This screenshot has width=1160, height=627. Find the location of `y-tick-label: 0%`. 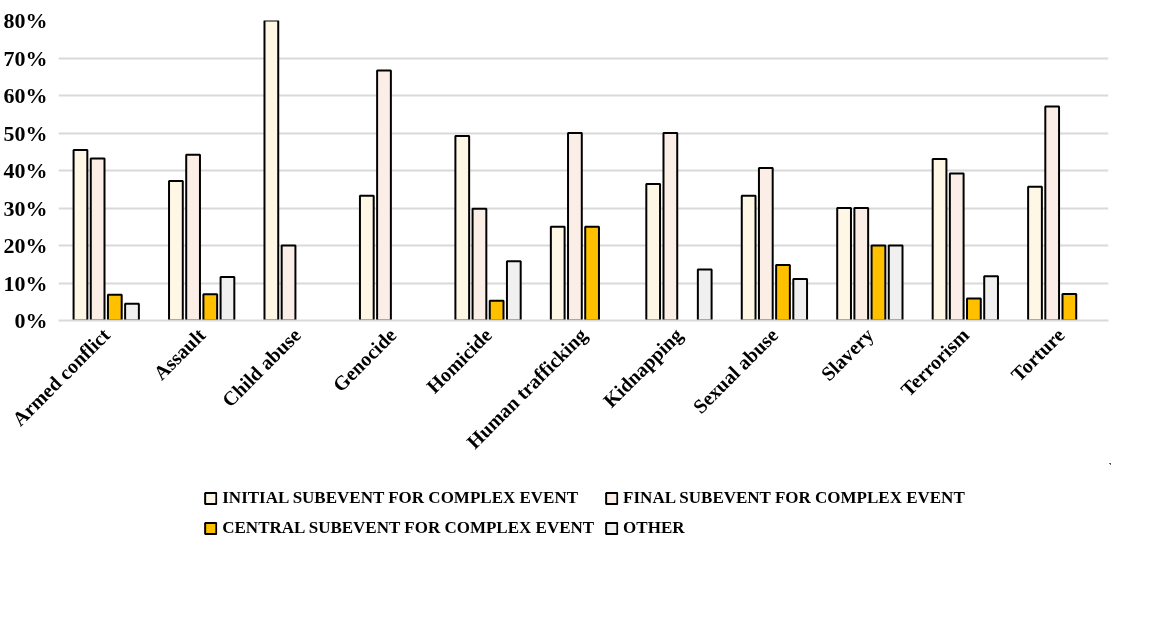

y-tick-label: 0% is located at coordinates (31, 320).